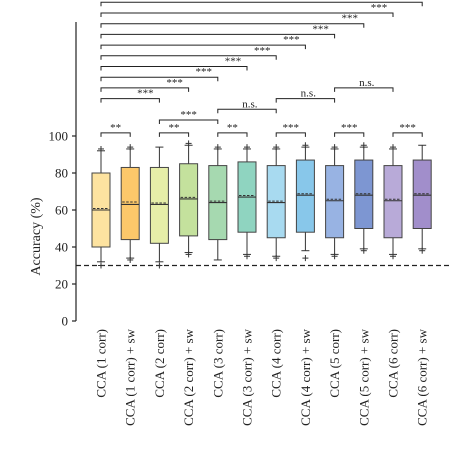 Image resolution: width=474 pixels, height=462 pixels. I want to click on y-tick-label: 100, so click(59, 136).